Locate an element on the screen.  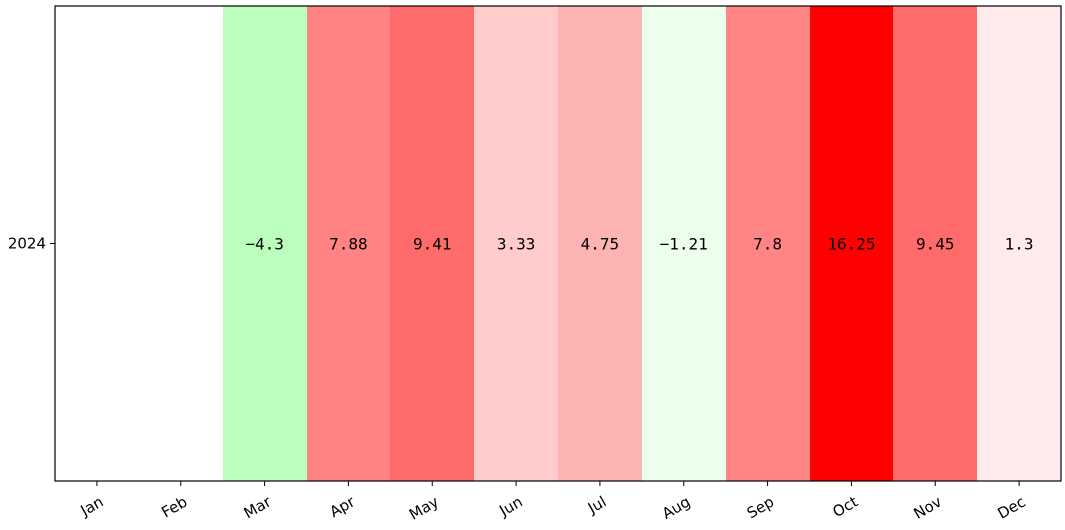
cell-value-label-jul: 4.75 is located at coordinates (600, 244).